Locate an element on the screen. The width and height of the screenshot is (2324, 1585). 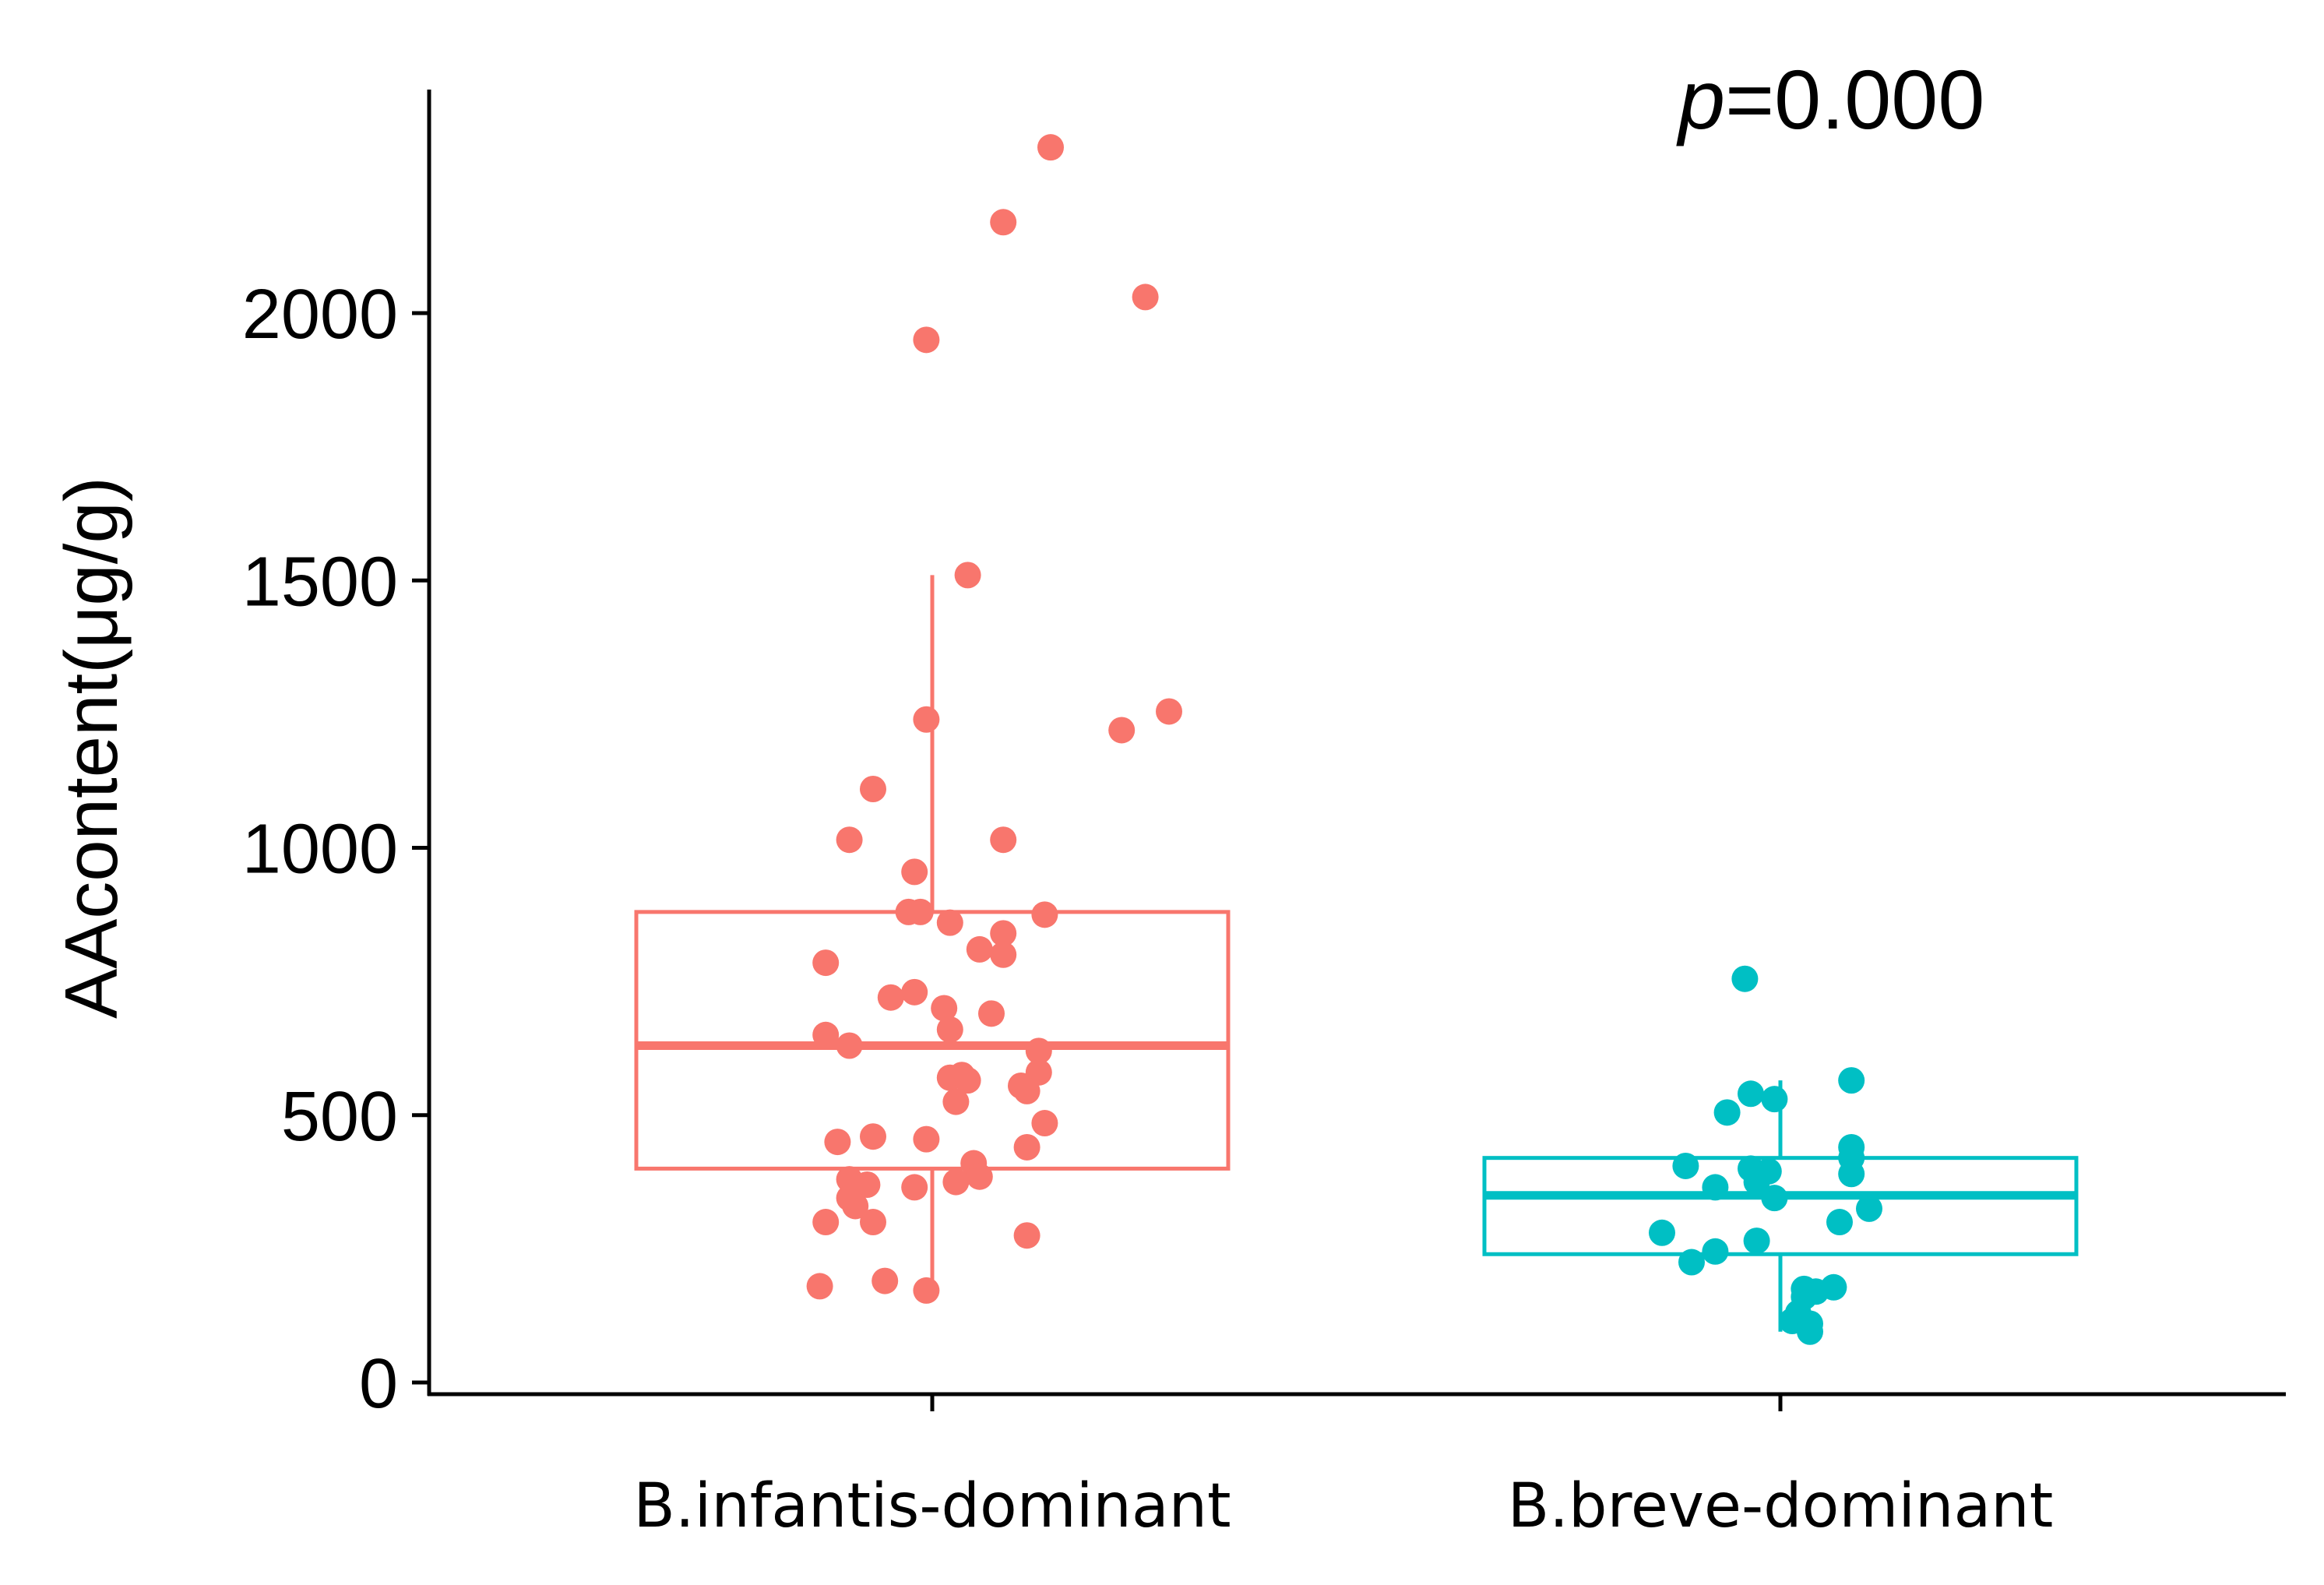
y-tick-label: 2000 is located at coordinates (320, 315).